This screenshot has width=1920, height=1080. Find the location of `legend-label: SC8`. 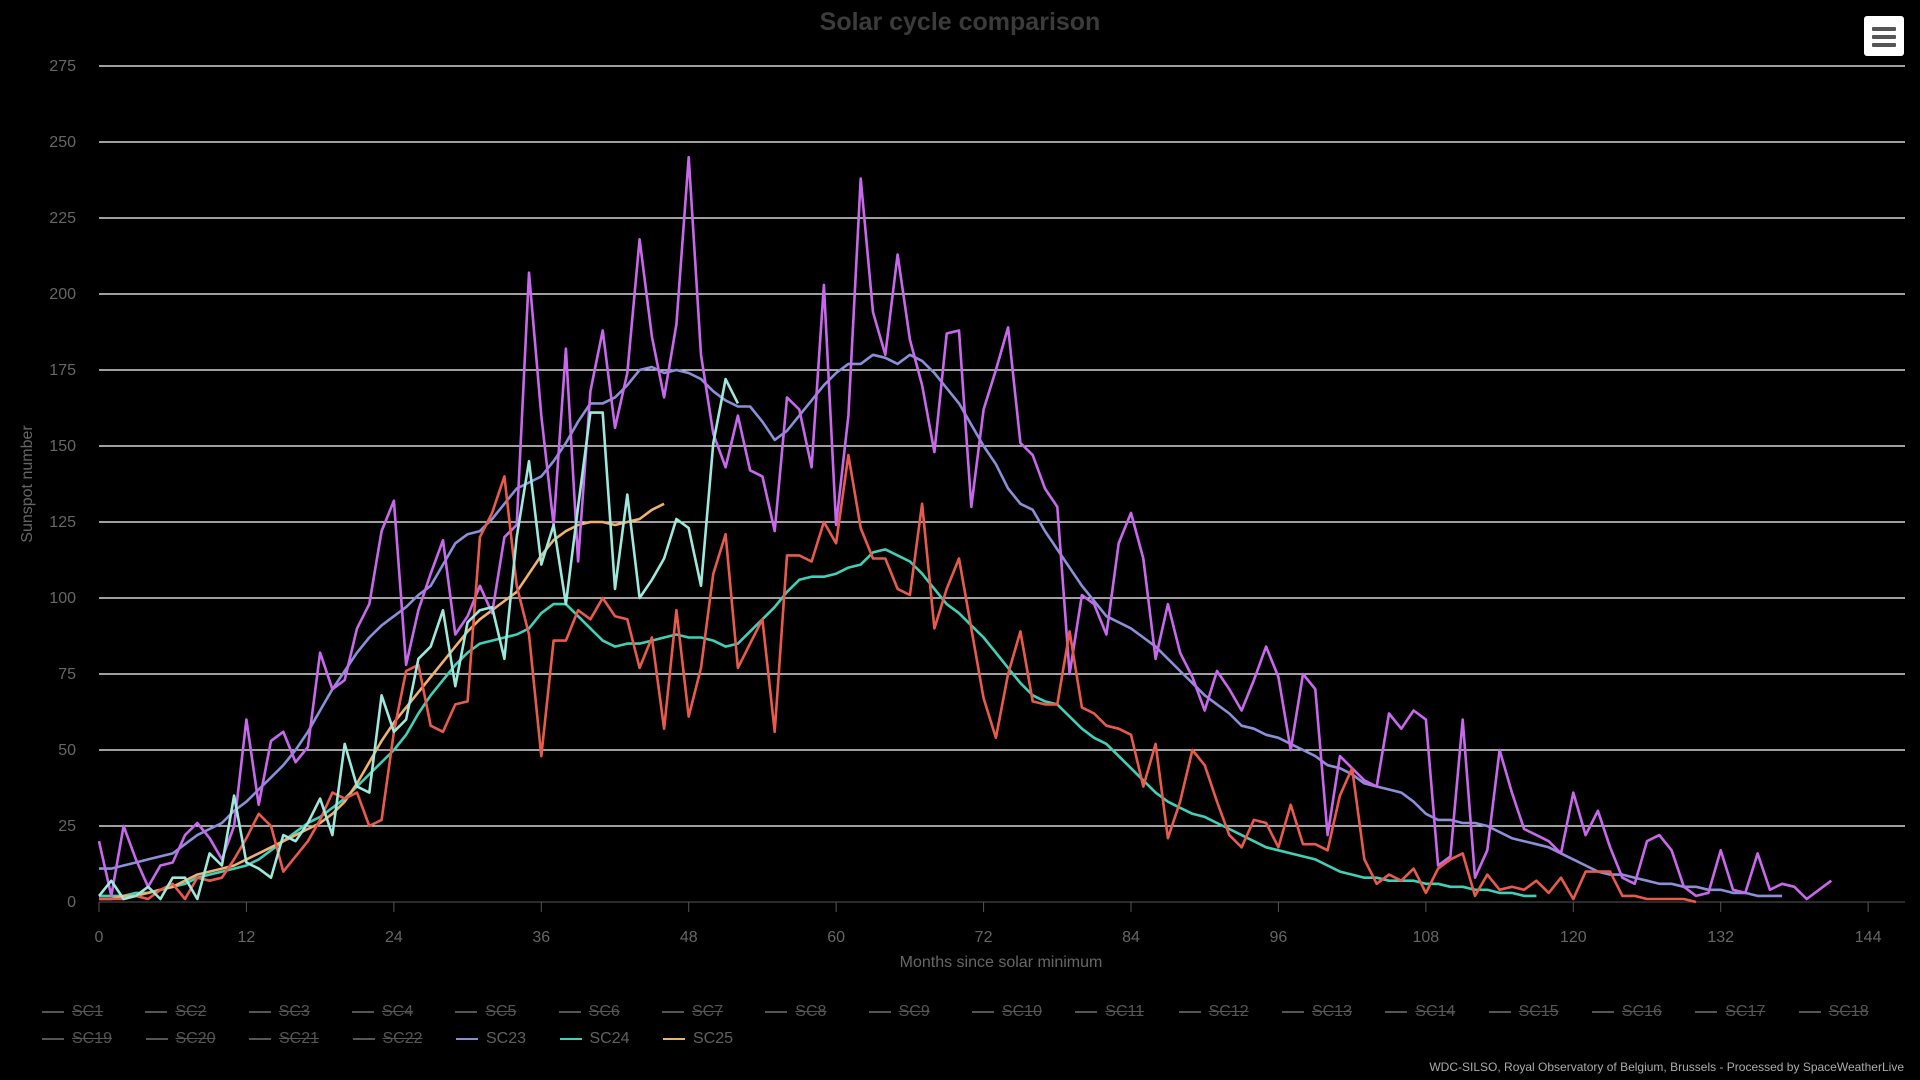

legend-label: SC8 is located at coordinates (811, 1011).